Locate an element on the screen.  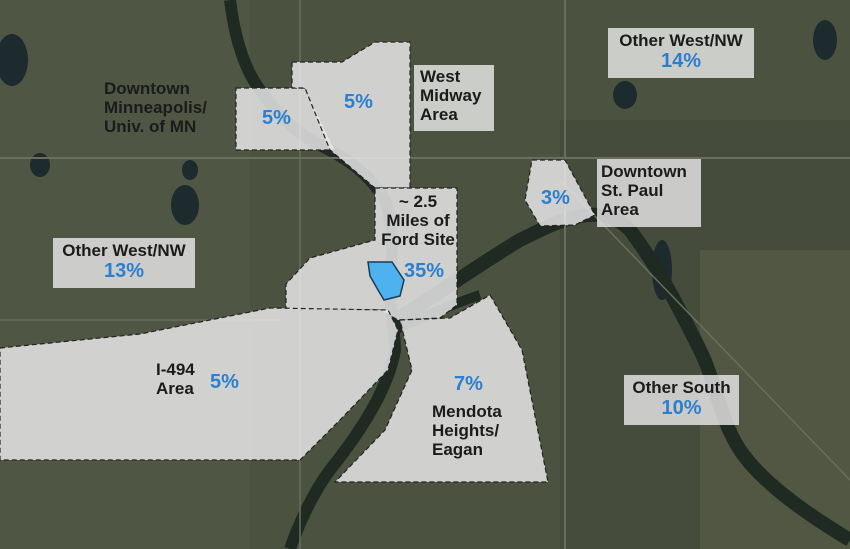
other-west-nw-north-box: Other West/NW 14% is located at coordinates (681, 53).